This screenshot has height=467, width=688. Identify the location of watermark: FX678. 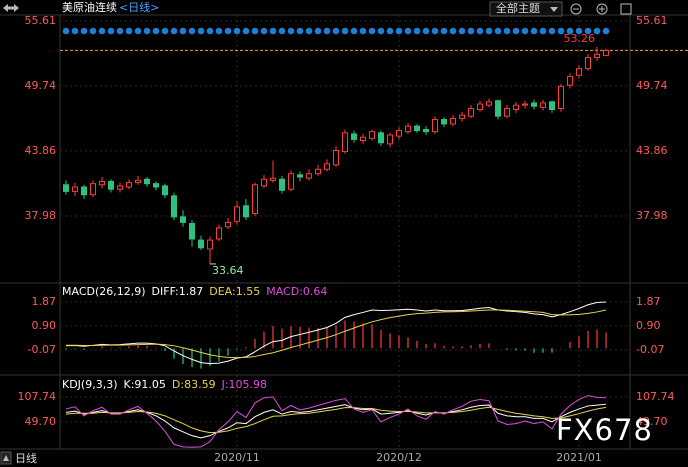
(604, 430).